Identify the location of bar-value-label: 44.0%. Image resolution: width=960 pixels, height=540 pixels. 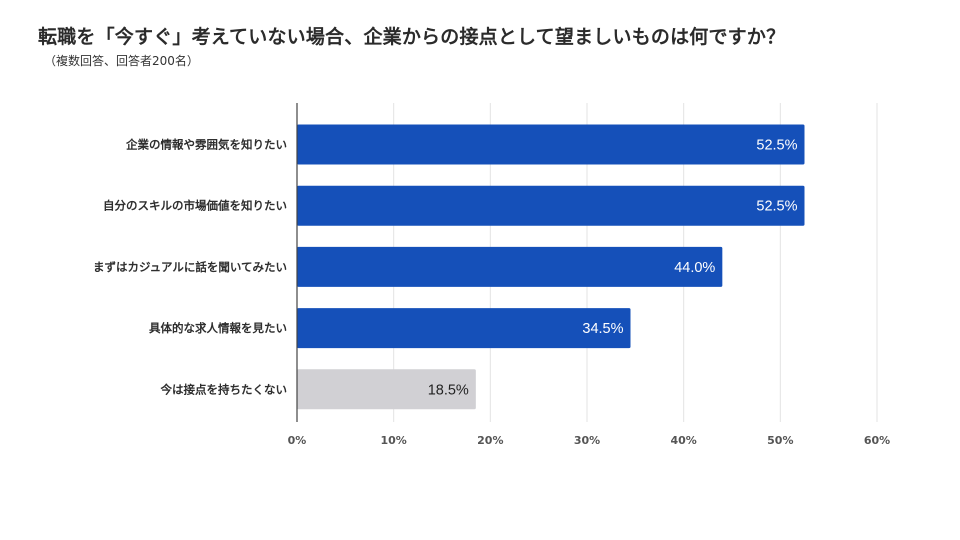
(694, 268).